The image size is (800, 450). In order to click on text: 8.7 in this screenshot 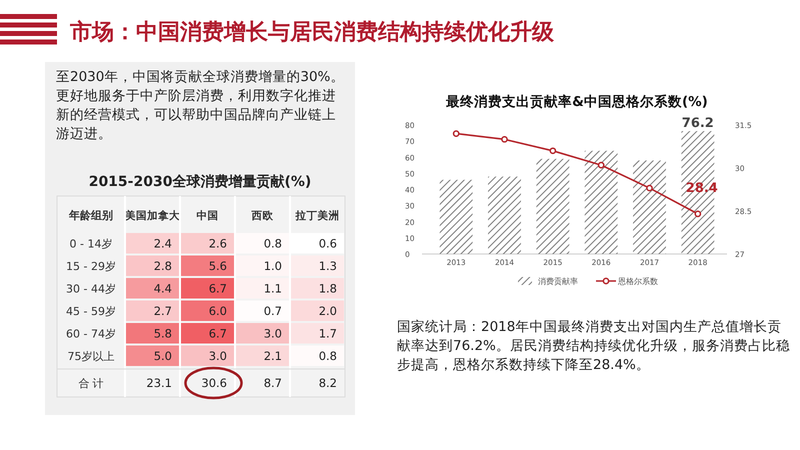, I will do `click(273, 383)`.